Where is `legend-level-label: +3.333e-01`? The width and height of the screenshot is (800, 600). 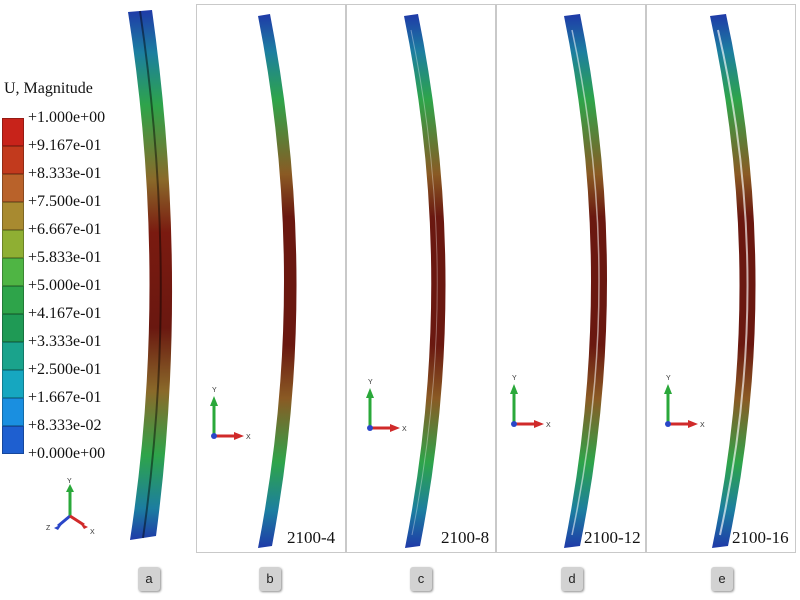
legend-level-label: +3.333e-01 is located at coordinates (65, 341).